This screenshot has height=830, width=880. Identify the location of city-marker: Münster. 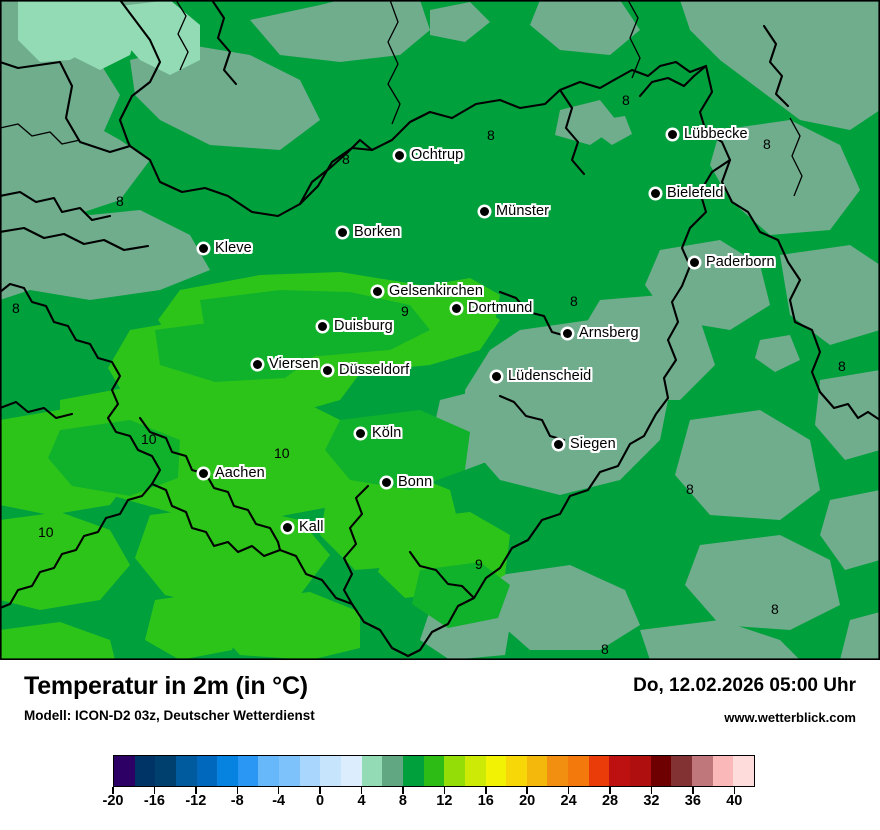
(514, 211).